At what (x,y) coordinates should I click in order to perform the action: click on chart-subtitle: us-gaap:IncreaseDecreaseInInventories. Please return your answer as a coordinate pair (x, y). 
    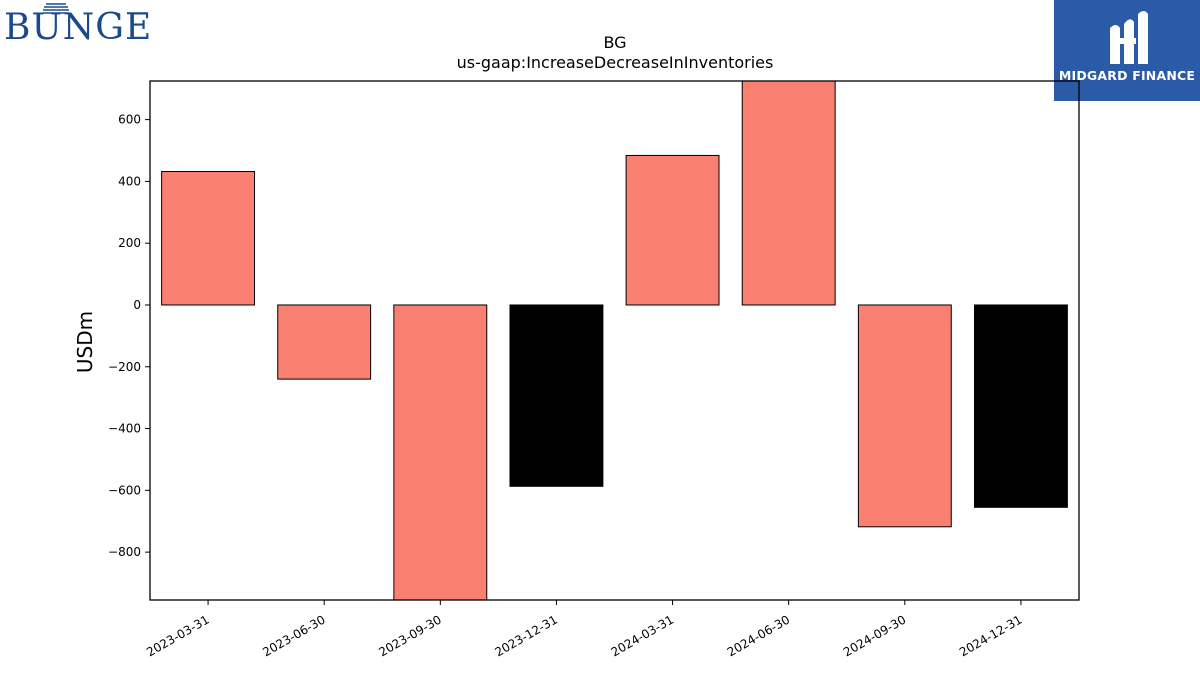
    Looking at the image, I should click on (615, 62).